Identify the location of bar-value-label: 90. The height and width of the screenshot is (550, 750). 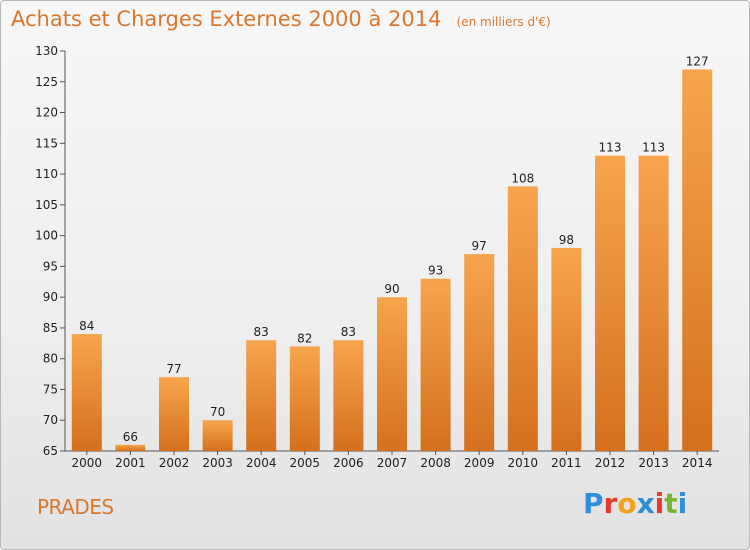
(391, 289).